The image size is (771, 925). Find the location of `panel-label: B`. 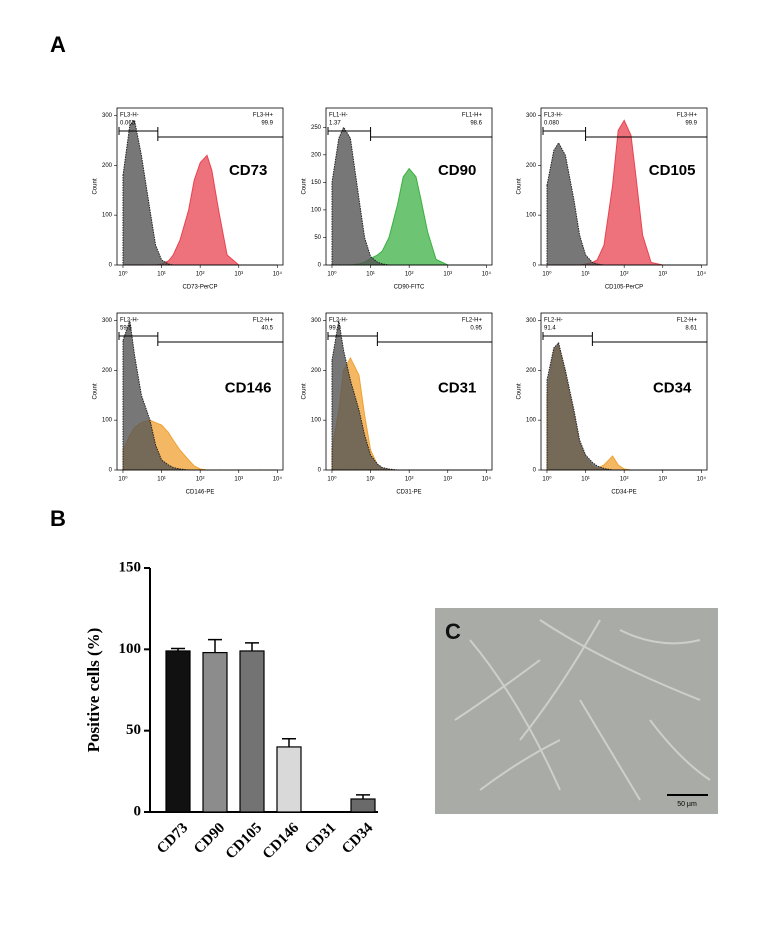

panel-label: B is located at coordinates (58, 518).